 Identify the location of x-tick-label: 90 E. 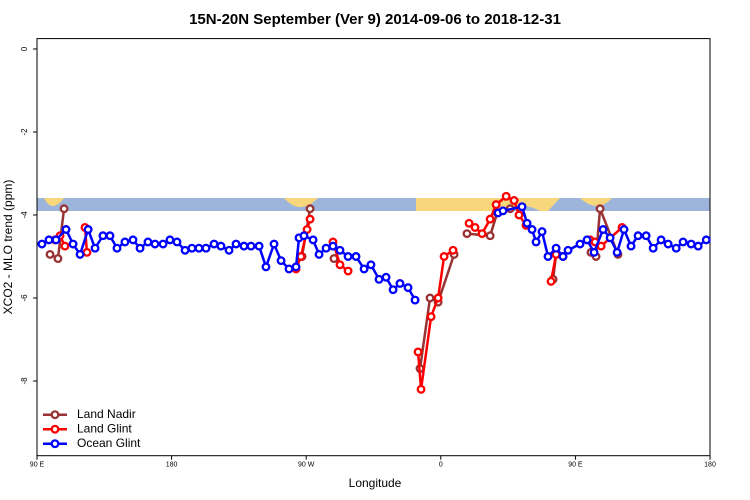
(575, 465).